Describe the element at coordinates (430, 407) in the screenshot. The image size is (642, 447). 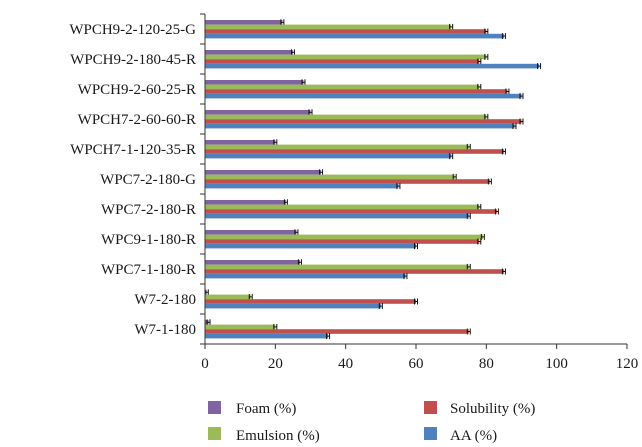
I see `legend-swatch-solubility` at that location.